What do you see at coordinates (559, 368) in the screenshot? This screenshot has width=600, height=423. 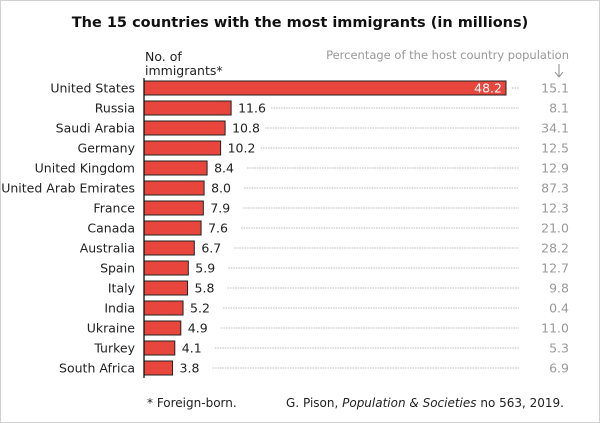 I see `percentage-label: 6.9` at bounding box center [559, 368].